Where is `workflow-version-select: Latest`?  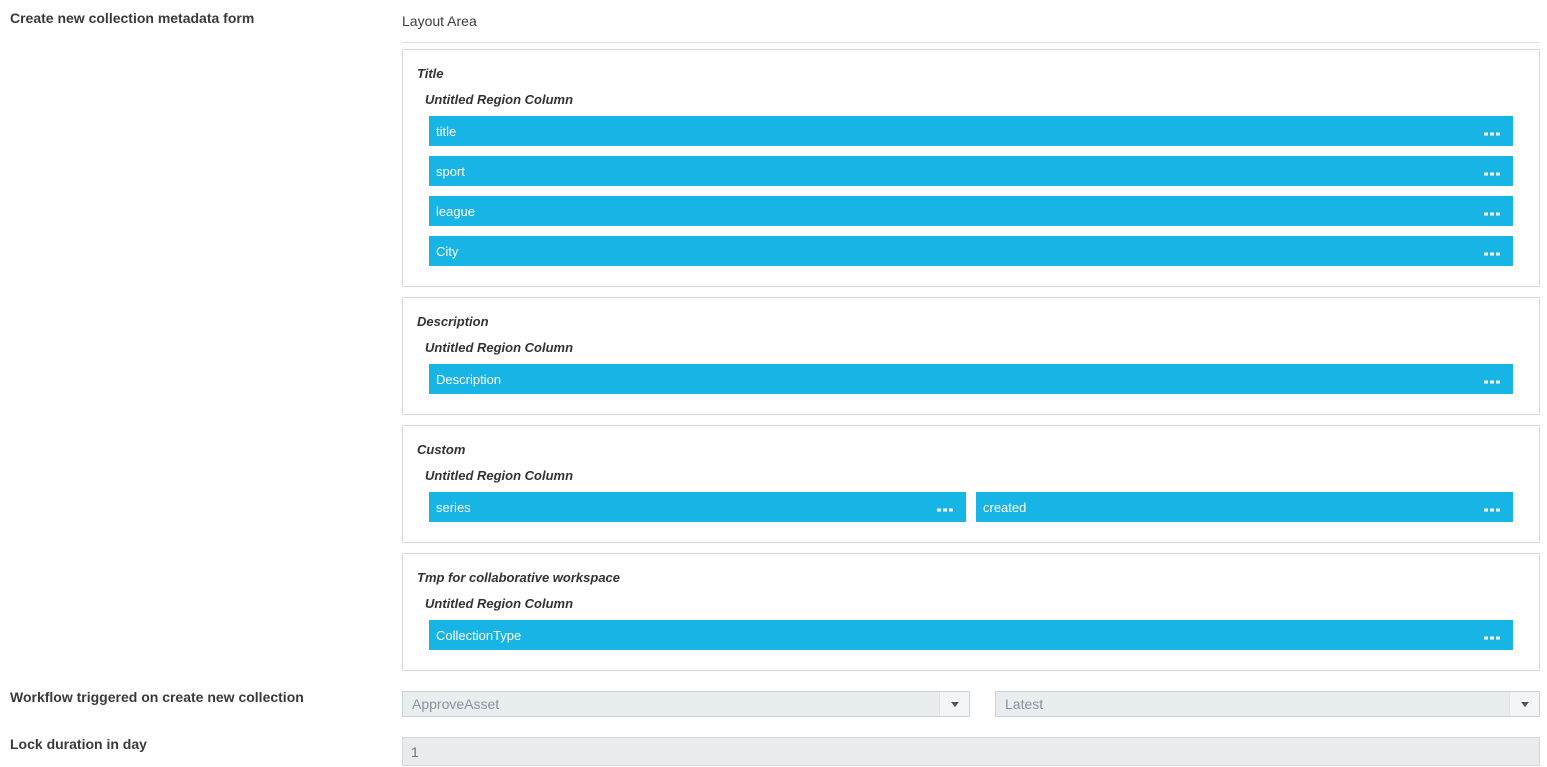
workflow-version-select: Latest is located at coordinates (1267, 704).